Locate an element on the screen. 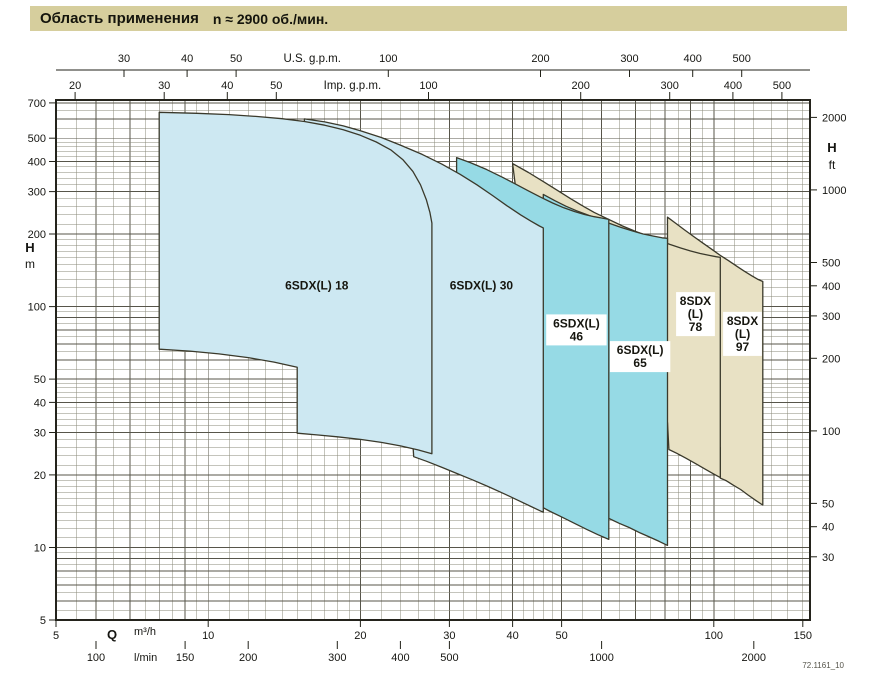 The width and height of the screenshot is (878, 680). svg-text: 700 is located at coordinates (37, 104).